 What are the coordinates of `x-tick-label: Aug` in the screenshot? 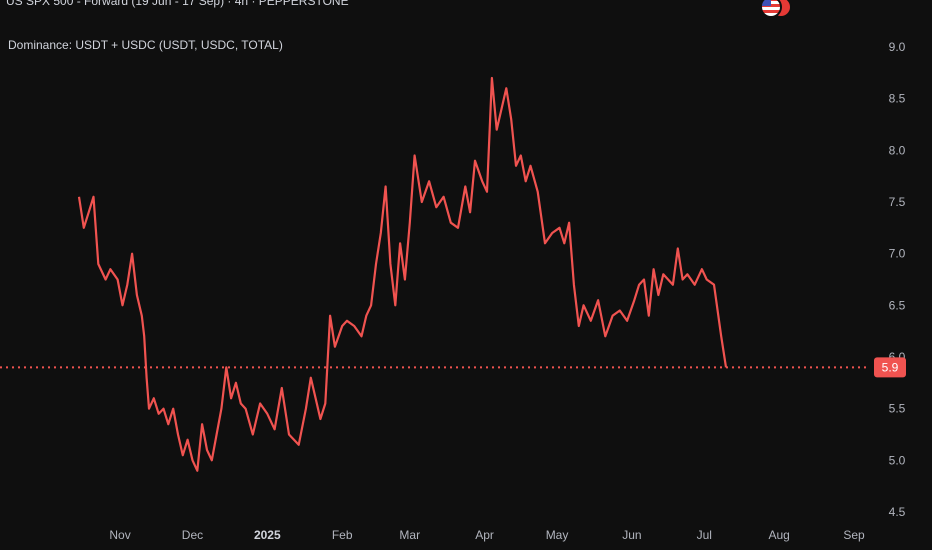 It's located at (778, 535).